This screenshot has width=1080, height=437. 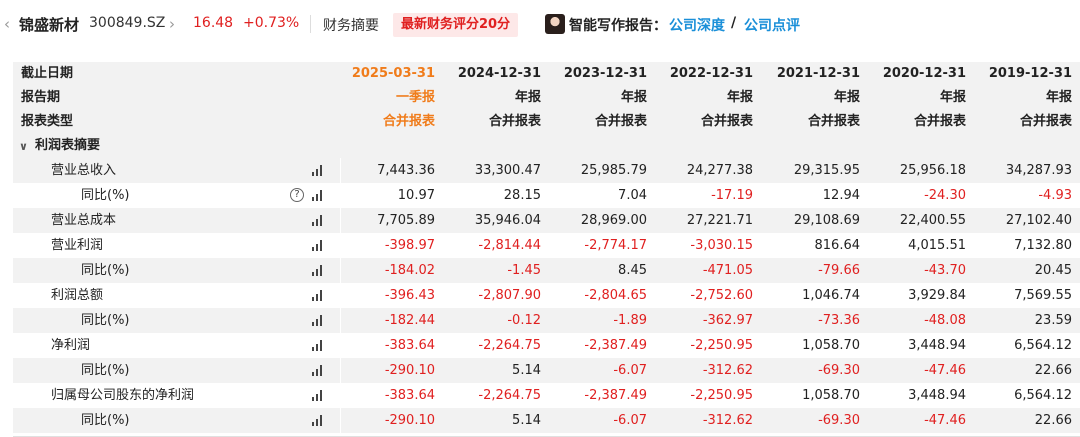 I want to click on table-cell: 7,705.89, so click(x=406, y=220).